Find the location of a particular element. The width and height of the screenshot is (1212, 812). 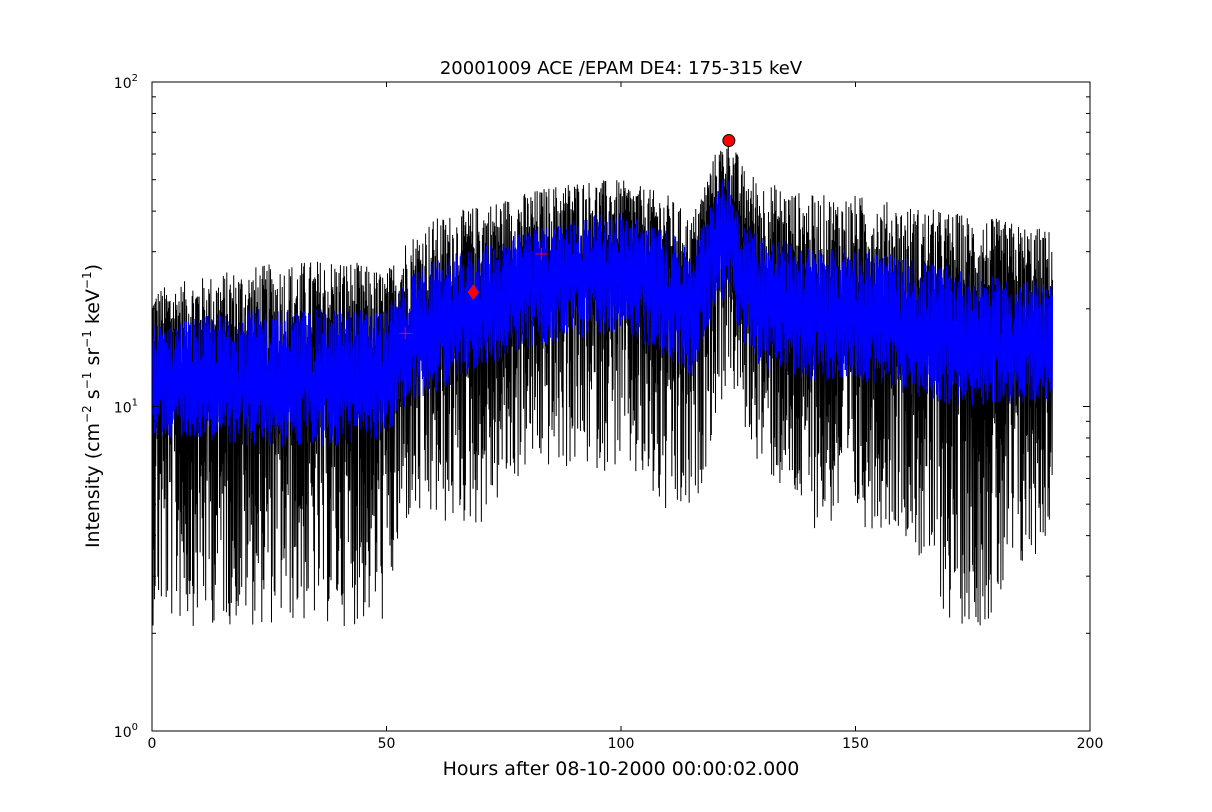

y-axis-title-kev: keV is located at coordinates (93, 309).